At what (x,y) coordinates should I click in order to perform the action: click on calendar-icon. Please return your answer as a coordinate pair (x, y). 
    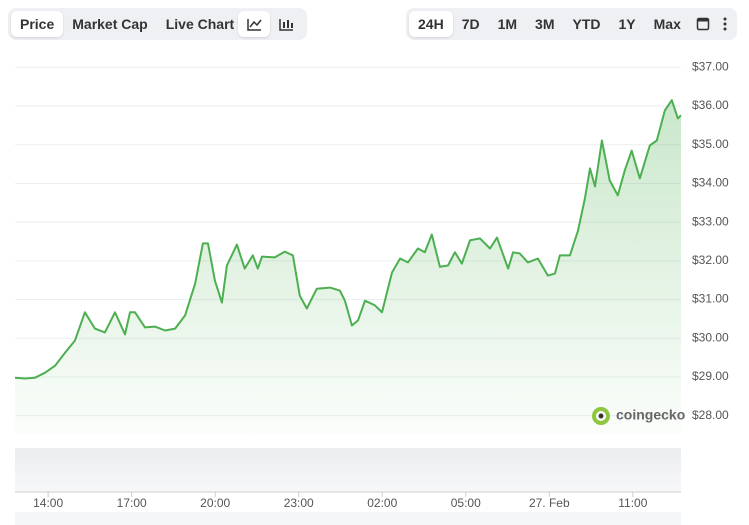
    Looking at the image, I should click on (703, 24).